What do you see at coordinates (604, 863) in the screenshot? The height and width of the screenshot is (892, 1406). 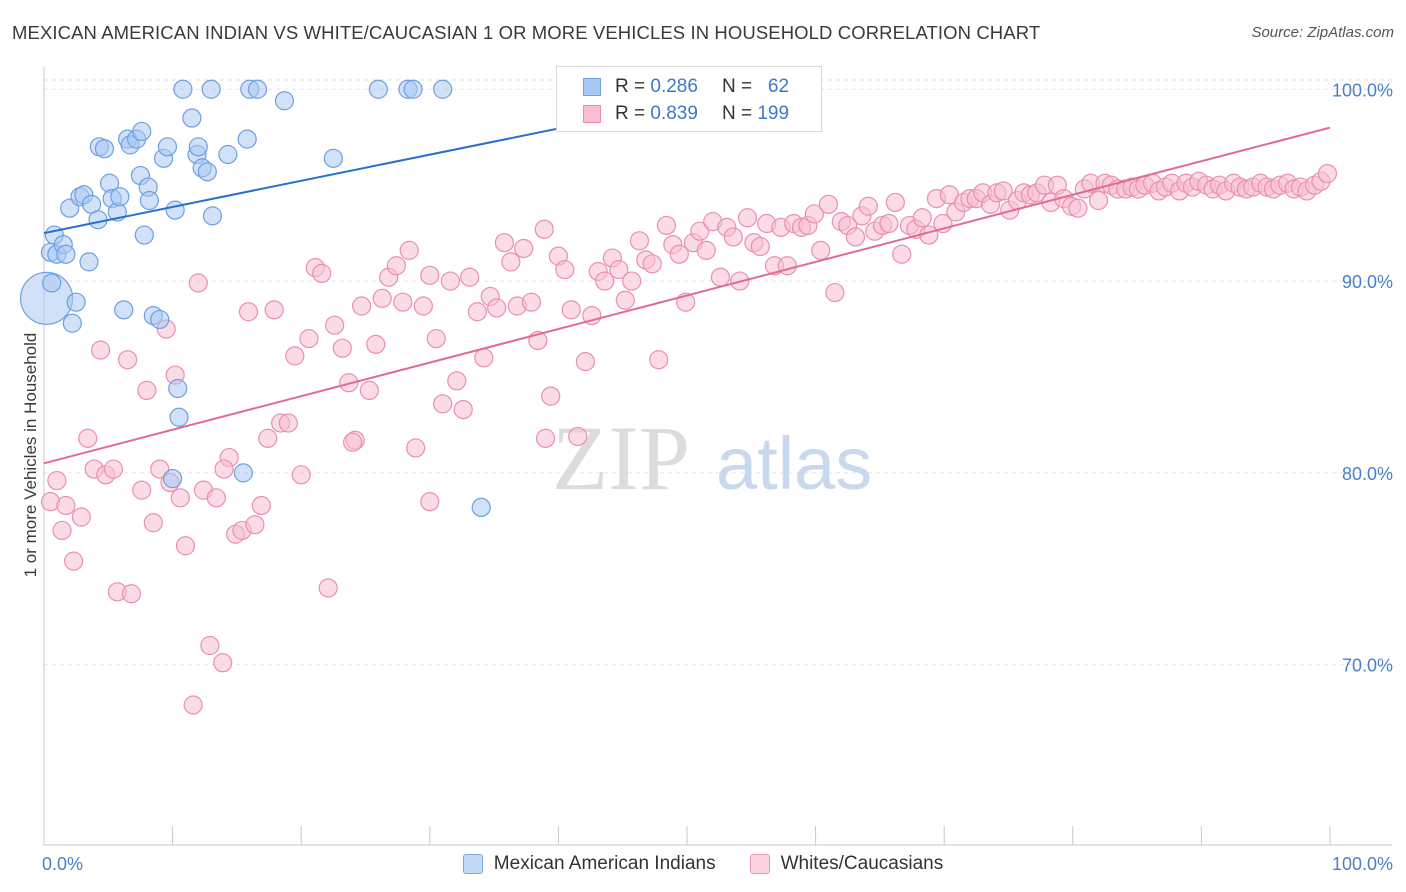 I see `legend-label: Mexican American Indians` at bounding box center [604, 863].